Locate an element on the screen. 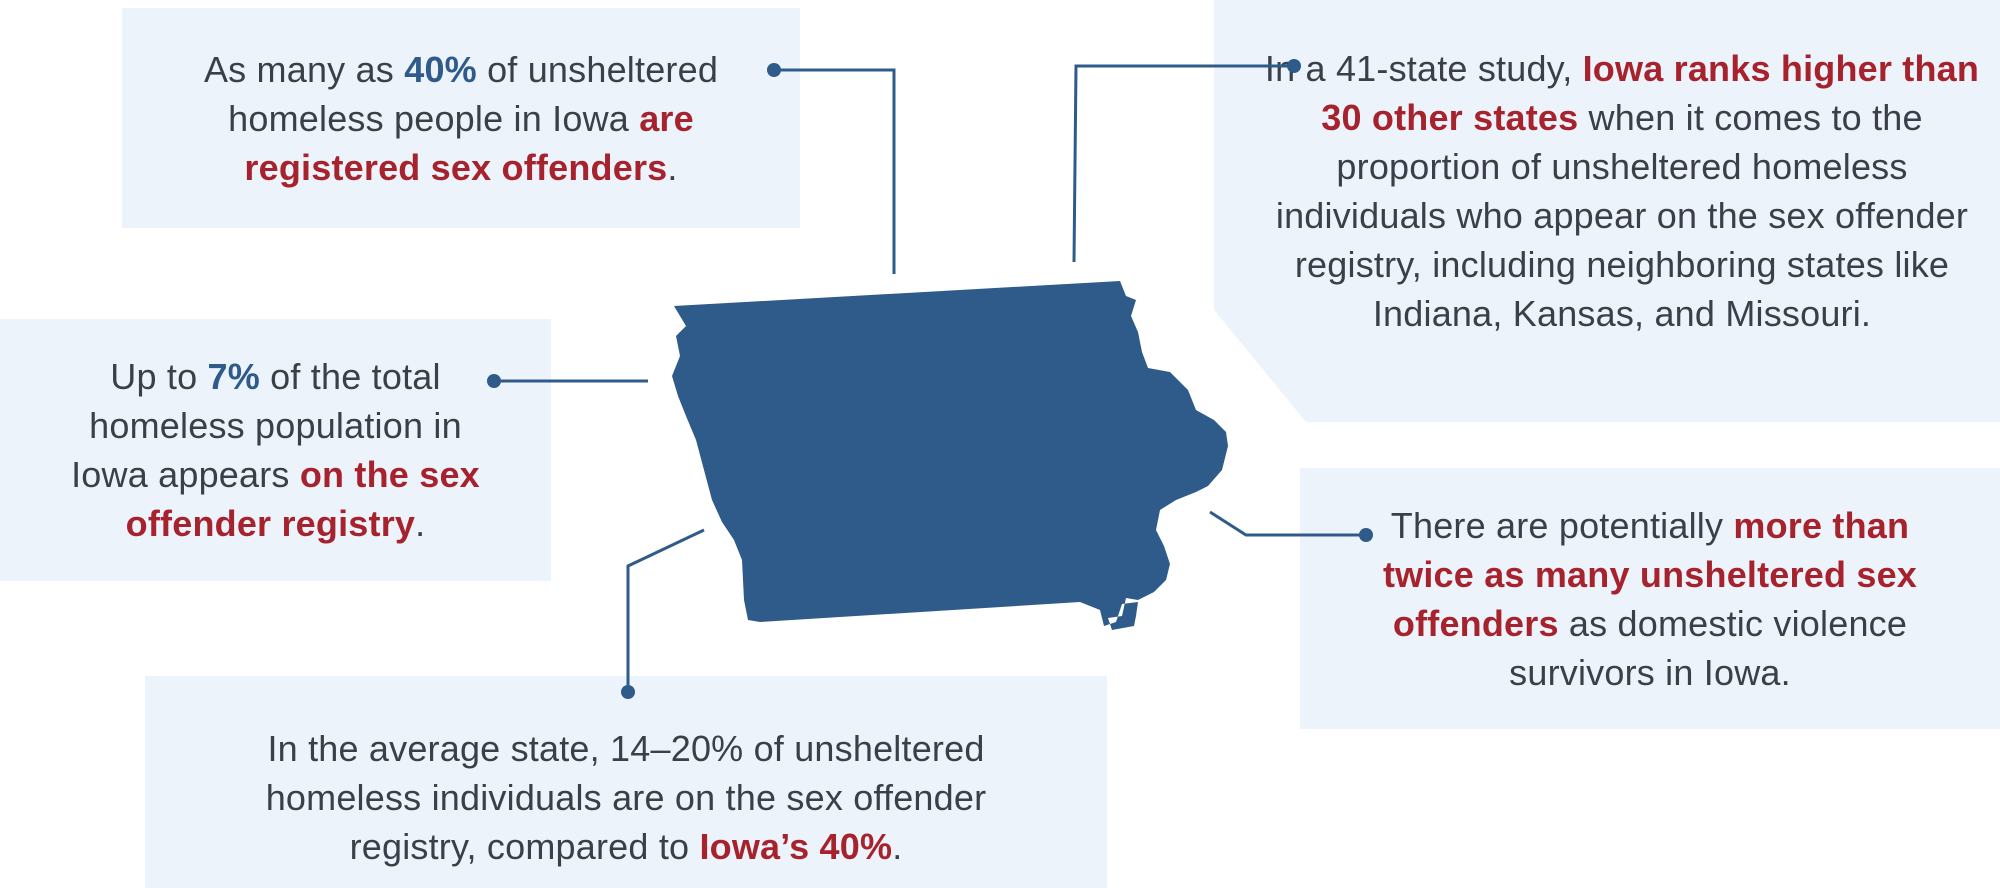  callout-connector-line-bottom is located at coordinates (665, 610).